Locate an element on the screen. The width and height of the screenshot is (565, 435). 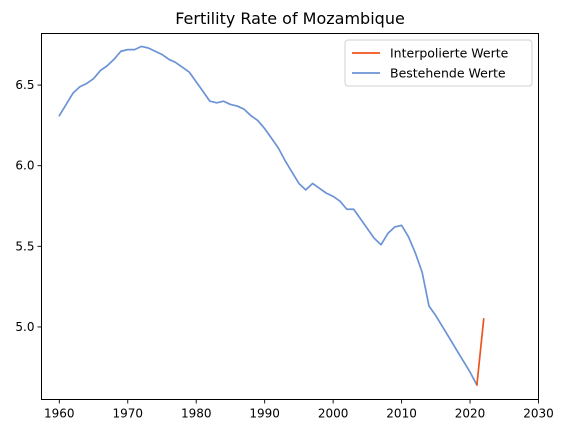
x-tick-label: 1990 is located at coordinates (264, 414).